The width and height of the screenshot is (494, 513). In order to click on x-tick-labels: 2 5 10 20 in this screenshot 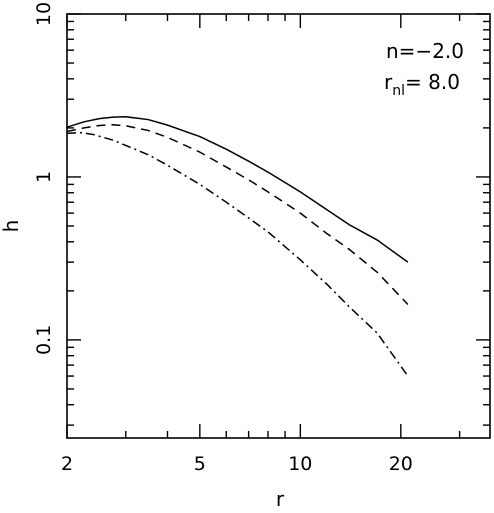, I will do `click(237, 464)`.